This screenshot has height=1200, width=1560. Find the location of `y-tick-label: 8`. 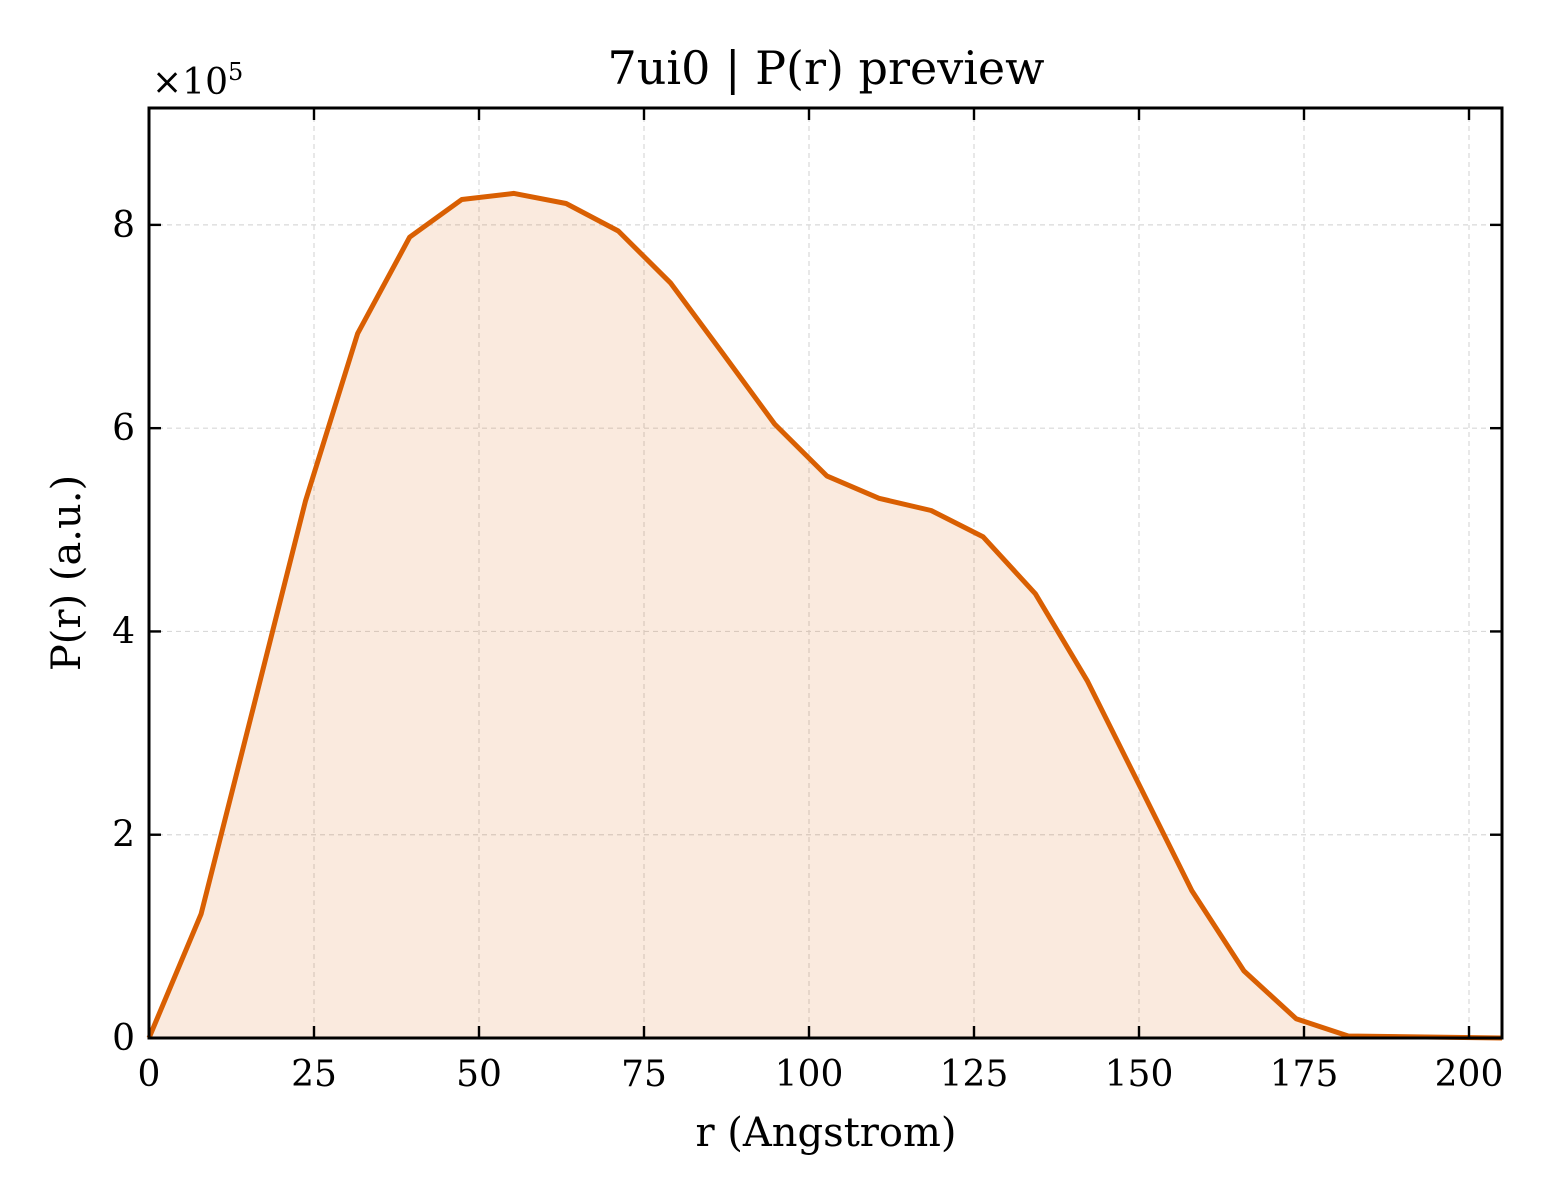

y-tick-label: 8 is located at coordinates (123, 225).